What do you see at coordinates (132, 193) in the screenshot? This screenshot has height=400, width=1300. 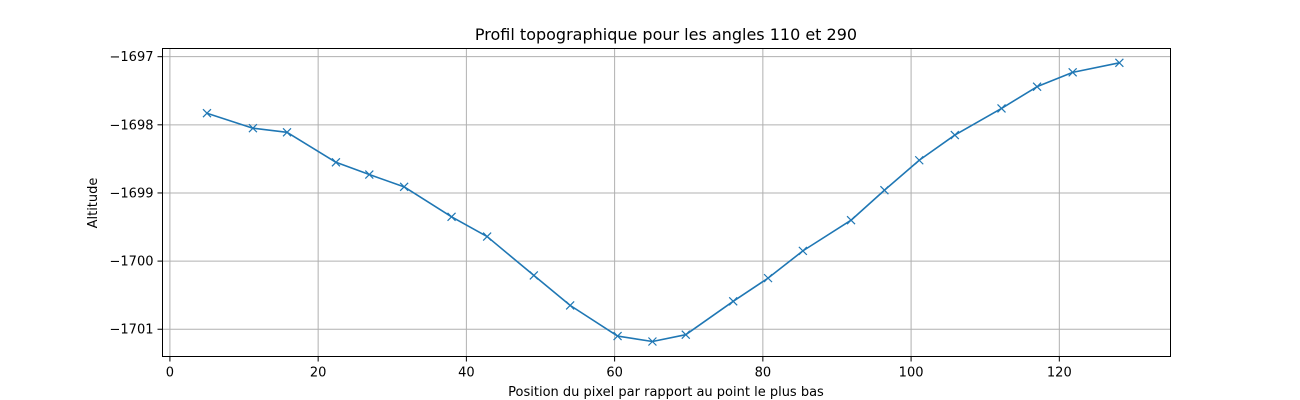 I see `y-tick-label: −1699` at bounding box center [132, 193].